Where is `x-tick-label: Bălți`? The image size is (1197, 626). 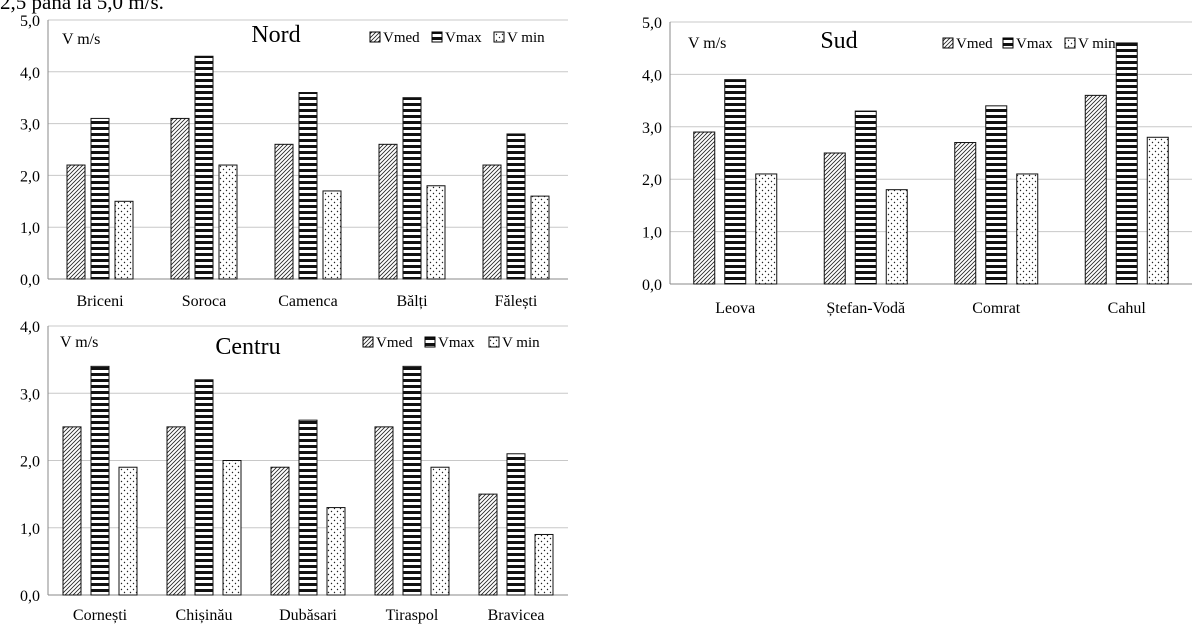 x-tick-label: Bălți is located at coordinates (412, 301).